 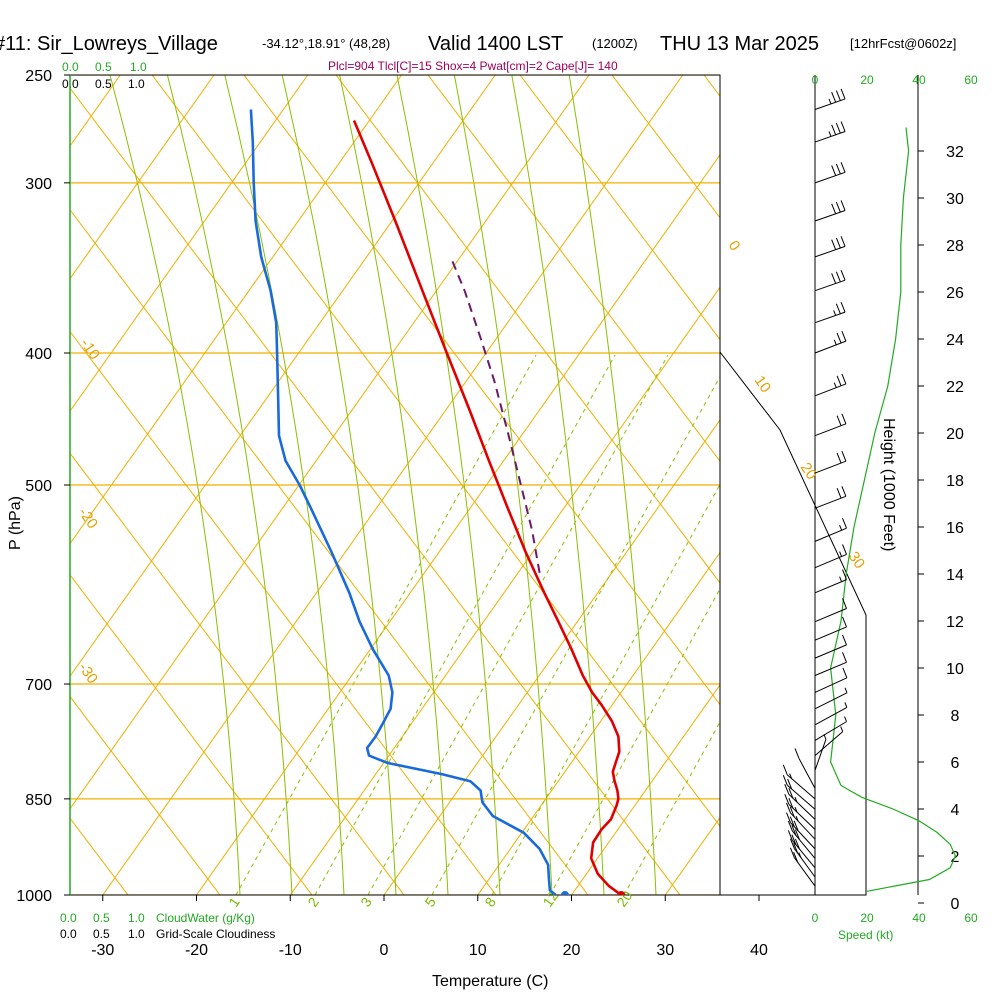 I want to click on height-tick-label: 22, so click(x=955, y=387).